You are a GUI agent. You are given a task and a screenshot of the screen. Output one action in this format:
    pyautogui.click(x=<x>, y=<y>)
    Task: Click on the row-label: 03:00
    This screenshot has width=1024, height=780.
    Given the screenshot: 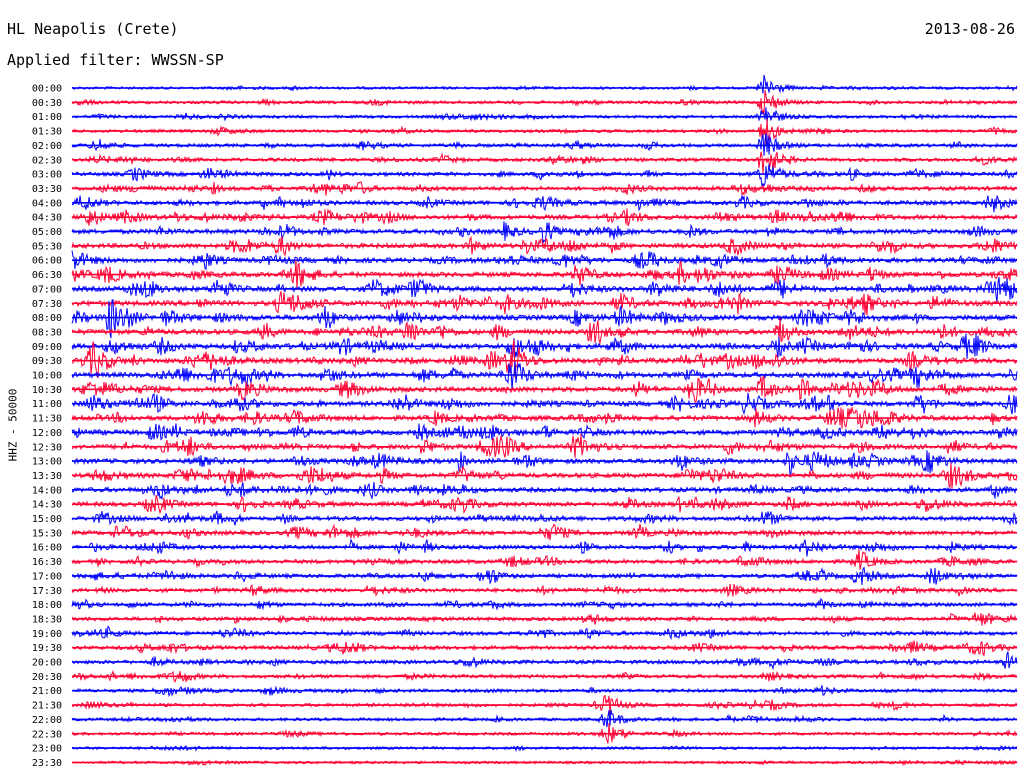 What is the action you would take?
    pyautogui.click(x=47, y=175)
    